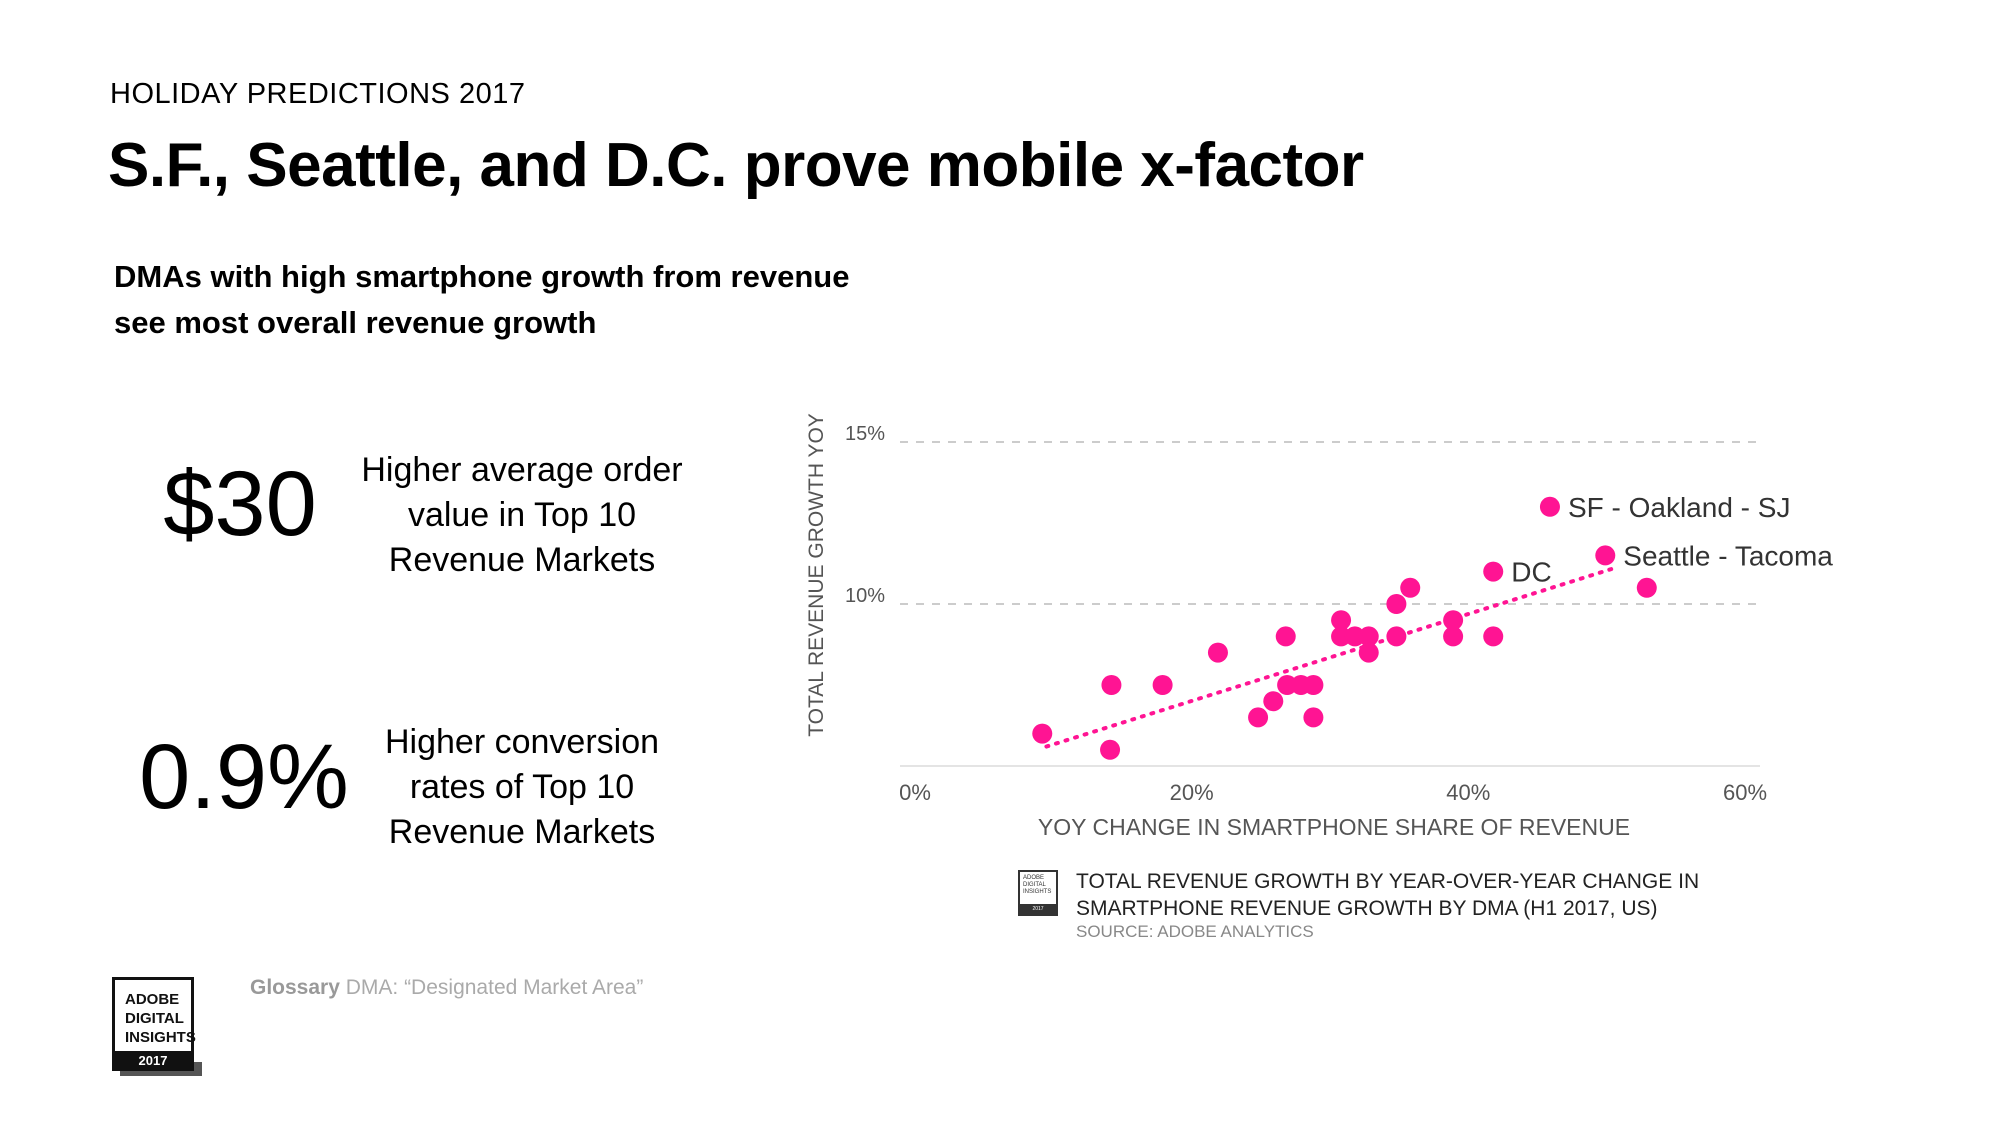 The width and height of the screenshot is (2000, 1125). Describe the element at coordinates (522, 560) in the screenshot. I see `stat-aov-line-3: Revenue Markets` at that location.